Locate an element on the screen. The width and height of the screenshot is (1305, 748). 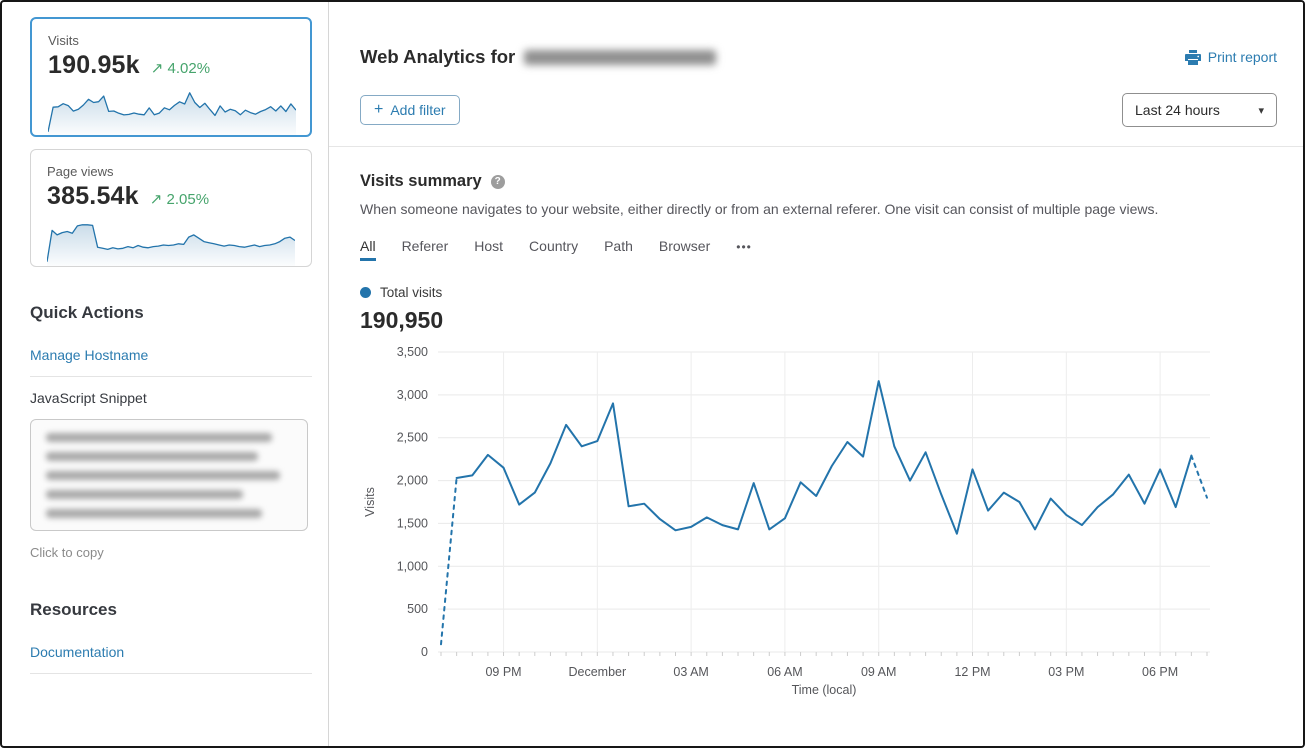
svg-text: 1,500 is located at coordinates (412, 523).